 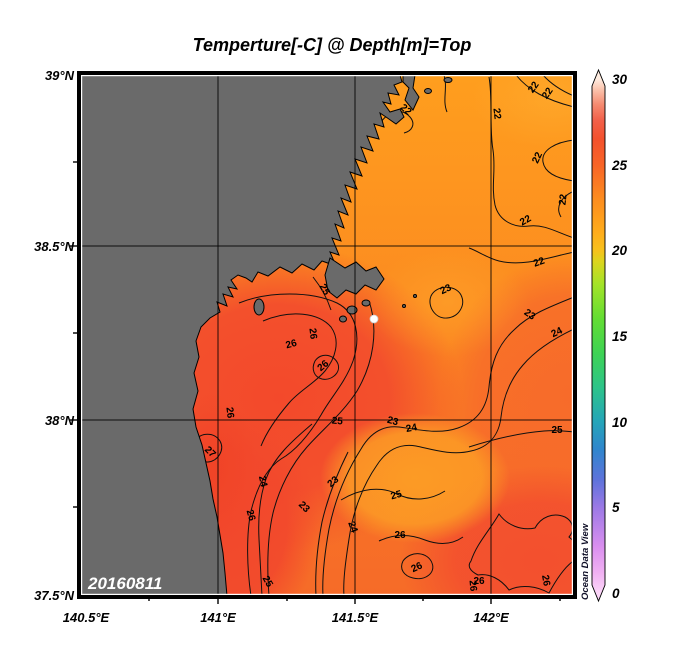 What do you see at coordinates (54, 246) in the screenshot?
I see `y-tick-label: 38.5°N` at bounding box center [54, 246].